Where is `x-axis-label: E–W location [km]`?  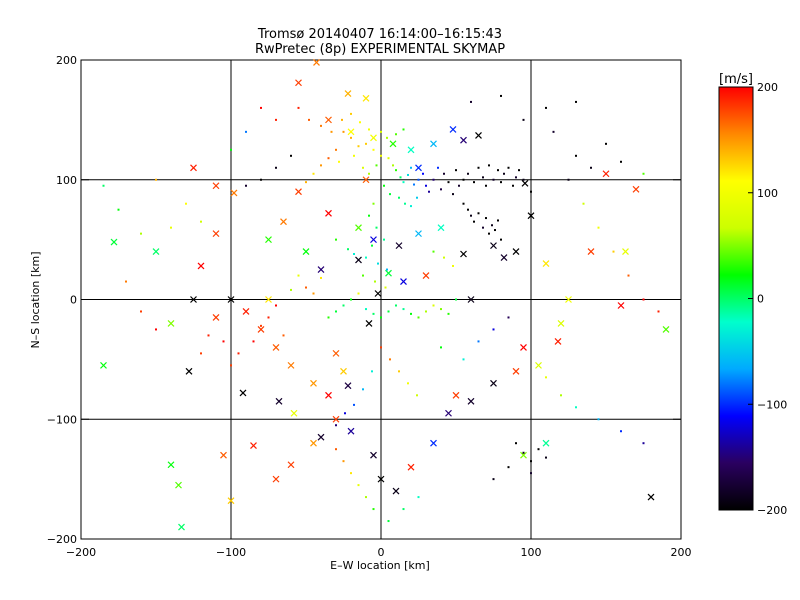
x-axis-label: E–W location [km] is located at coordinates (380, 565).